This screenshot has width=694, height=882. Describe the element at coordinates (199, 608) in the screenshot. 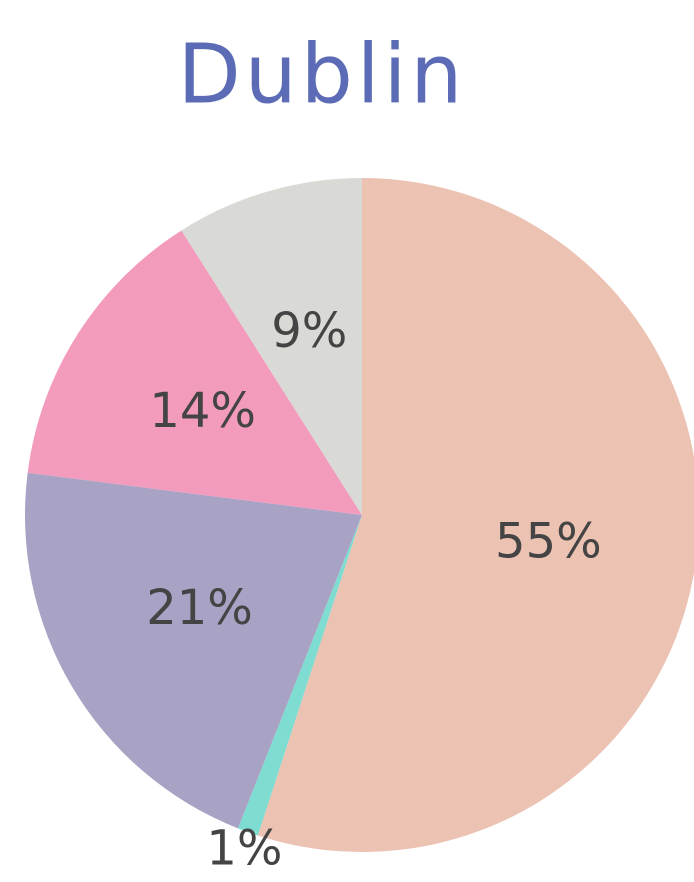

I see `data-label: 21%` at that location.